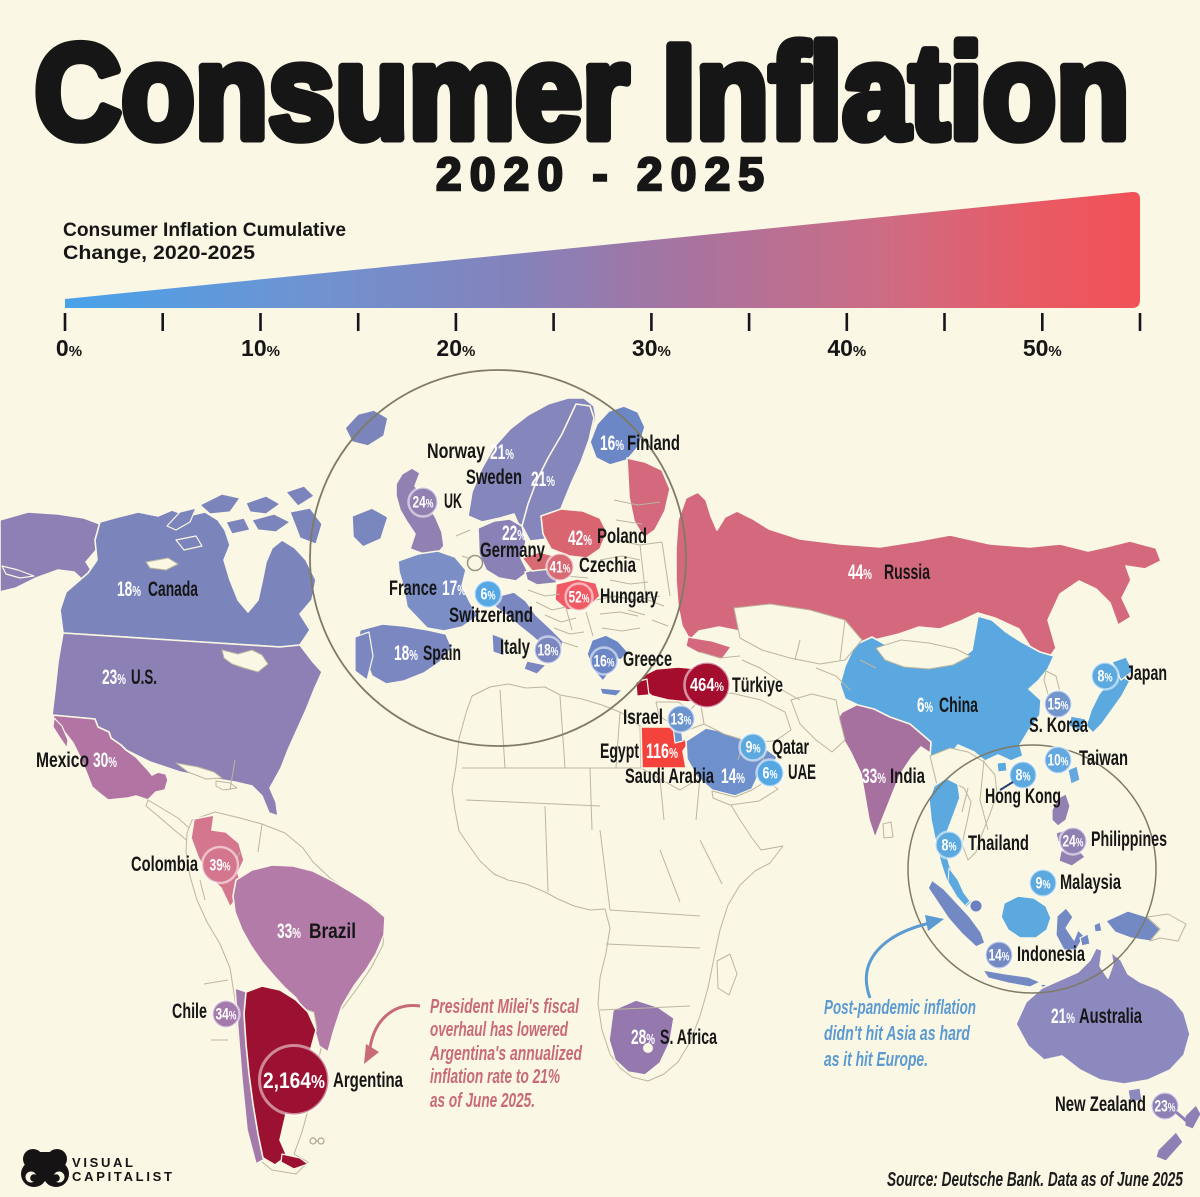 The height and width of the screenshot is (1197, 1200). I want to click on svg-text: Canada, so click(173, 589).